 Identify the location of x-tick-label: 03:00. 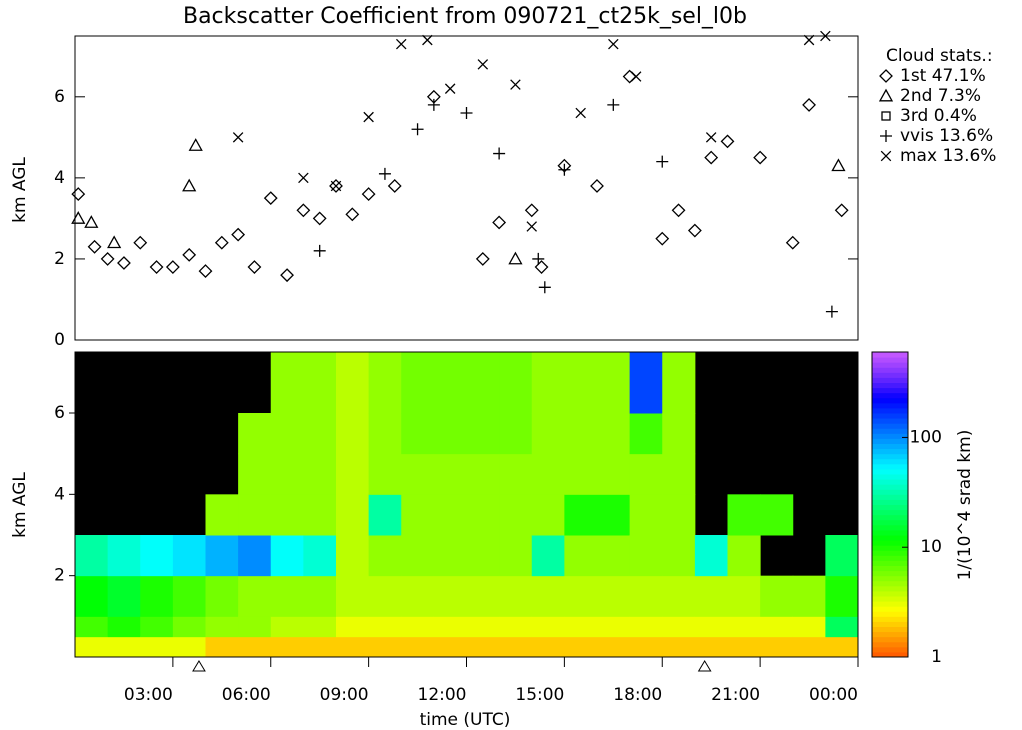
(148, 695).